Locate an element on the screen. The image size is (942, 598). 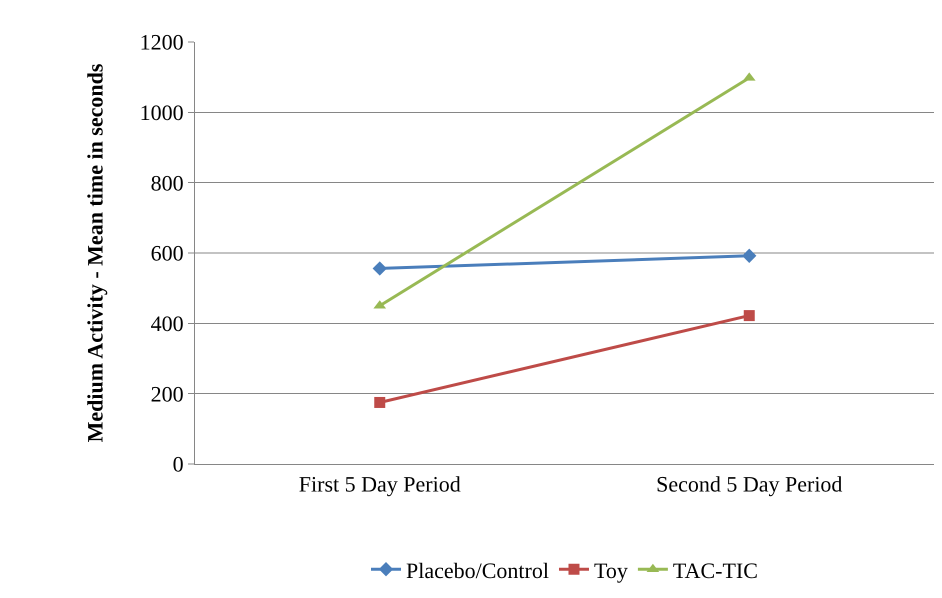
y-tick-label: 200 is located at coordinates (167, 393).